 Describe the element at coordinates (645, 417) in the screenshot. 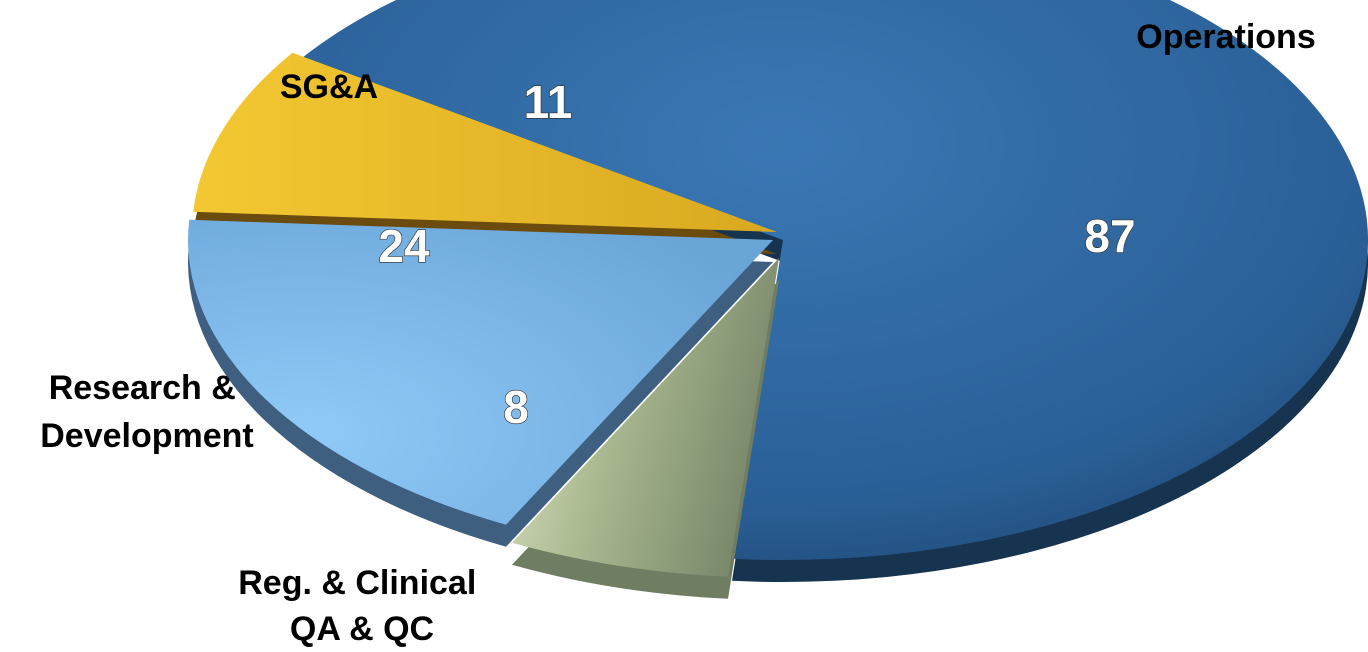

I see `pie-slice-reg-clinical` at that location.